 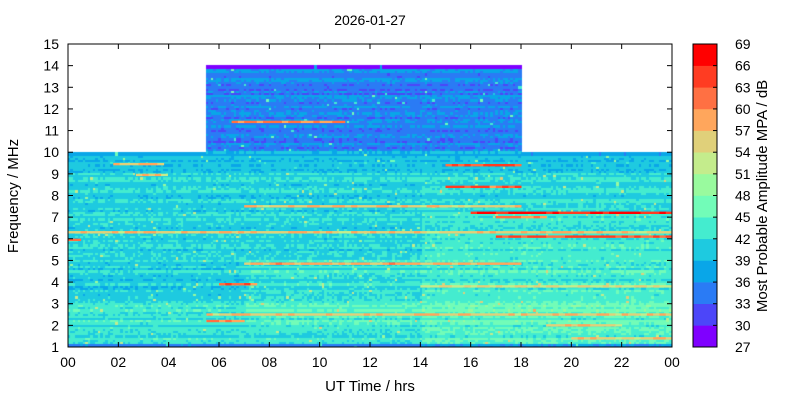 I want to click on y-tick-label: 14, so click(x=51, y=66).